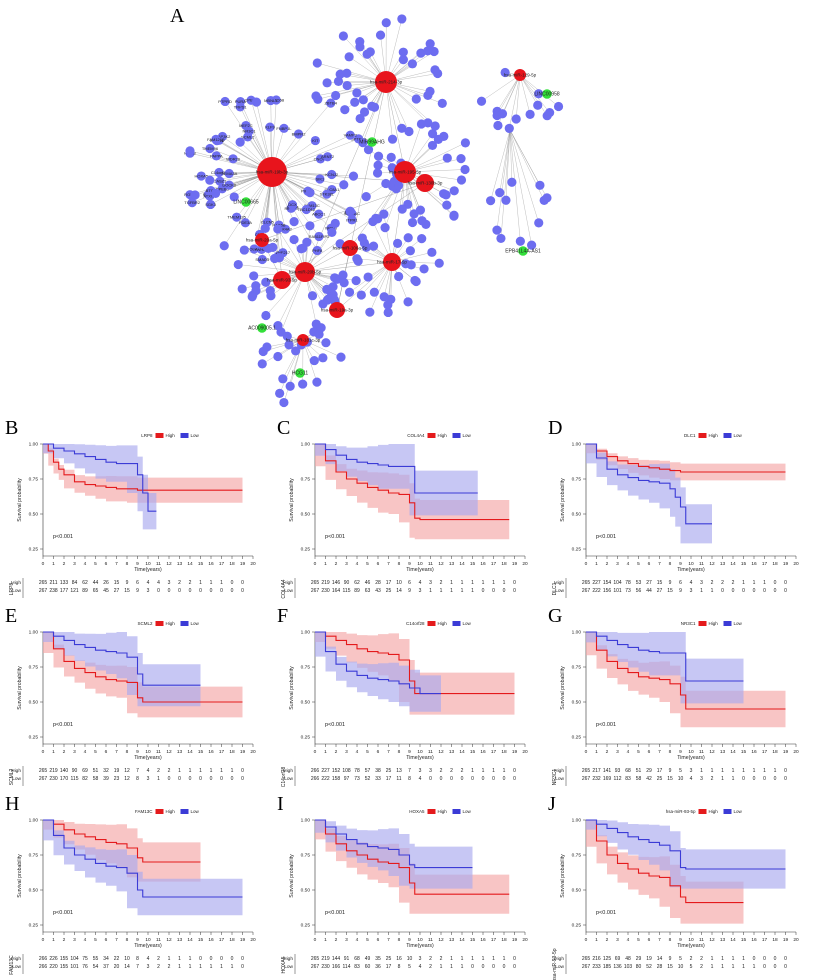 The width and height of the screenshot is (813, 980). I want to click on risk-high-count: 9, so click(670, 959).